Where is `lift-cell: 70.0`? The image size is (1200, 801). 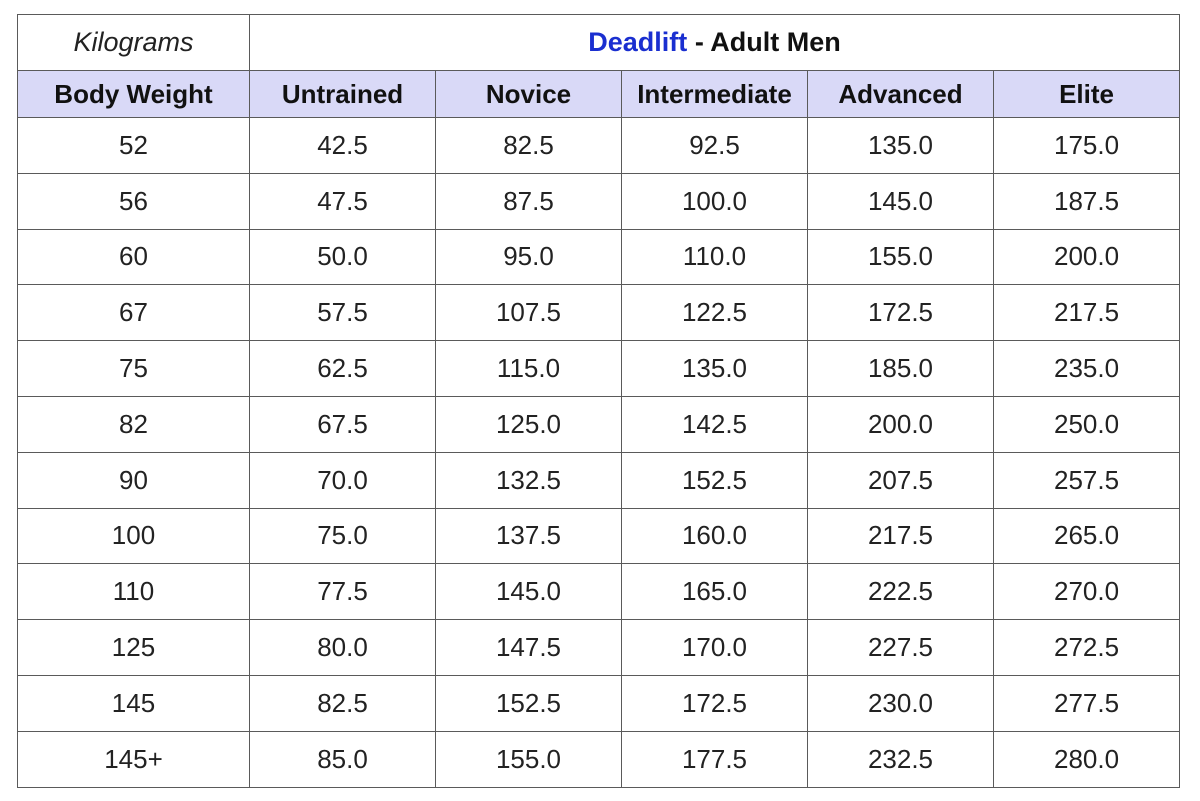
lift-cell: 70.0 is located at coordinates (342, 480).